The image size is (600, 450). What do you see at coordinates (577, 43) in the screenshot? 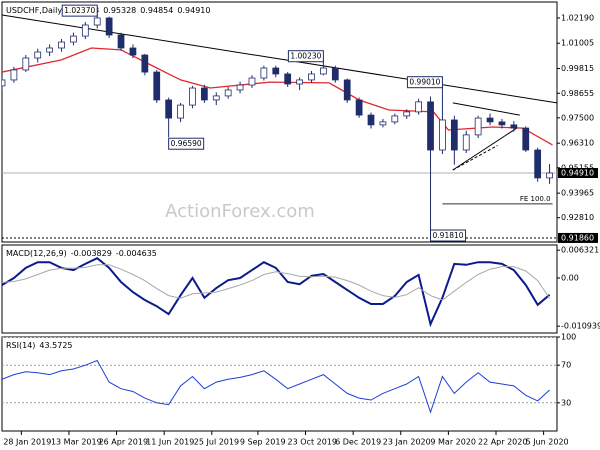
I see `y-tick-label: 1.01005` at bounding box center [577, 43].